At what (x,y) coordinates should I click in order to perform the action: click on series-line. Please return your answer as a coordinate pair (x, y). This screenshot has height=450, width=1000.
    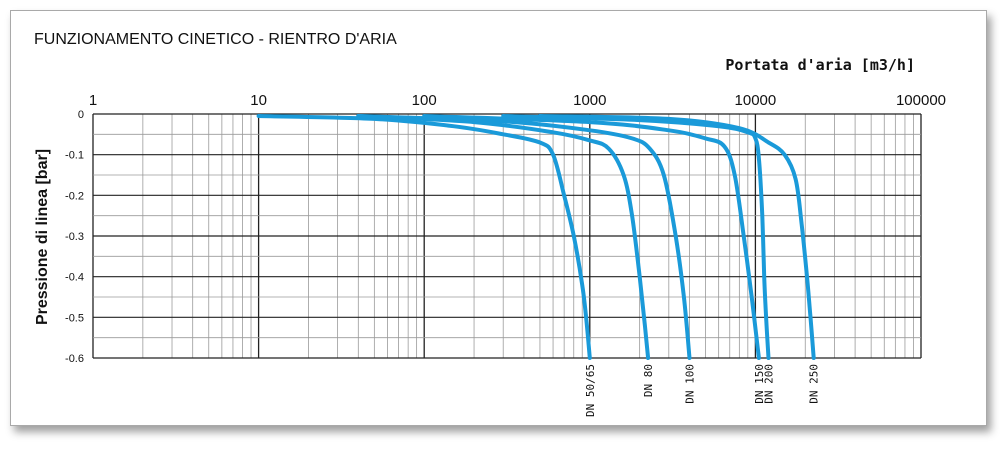
    Looking at the image, I should click on (636, 237).